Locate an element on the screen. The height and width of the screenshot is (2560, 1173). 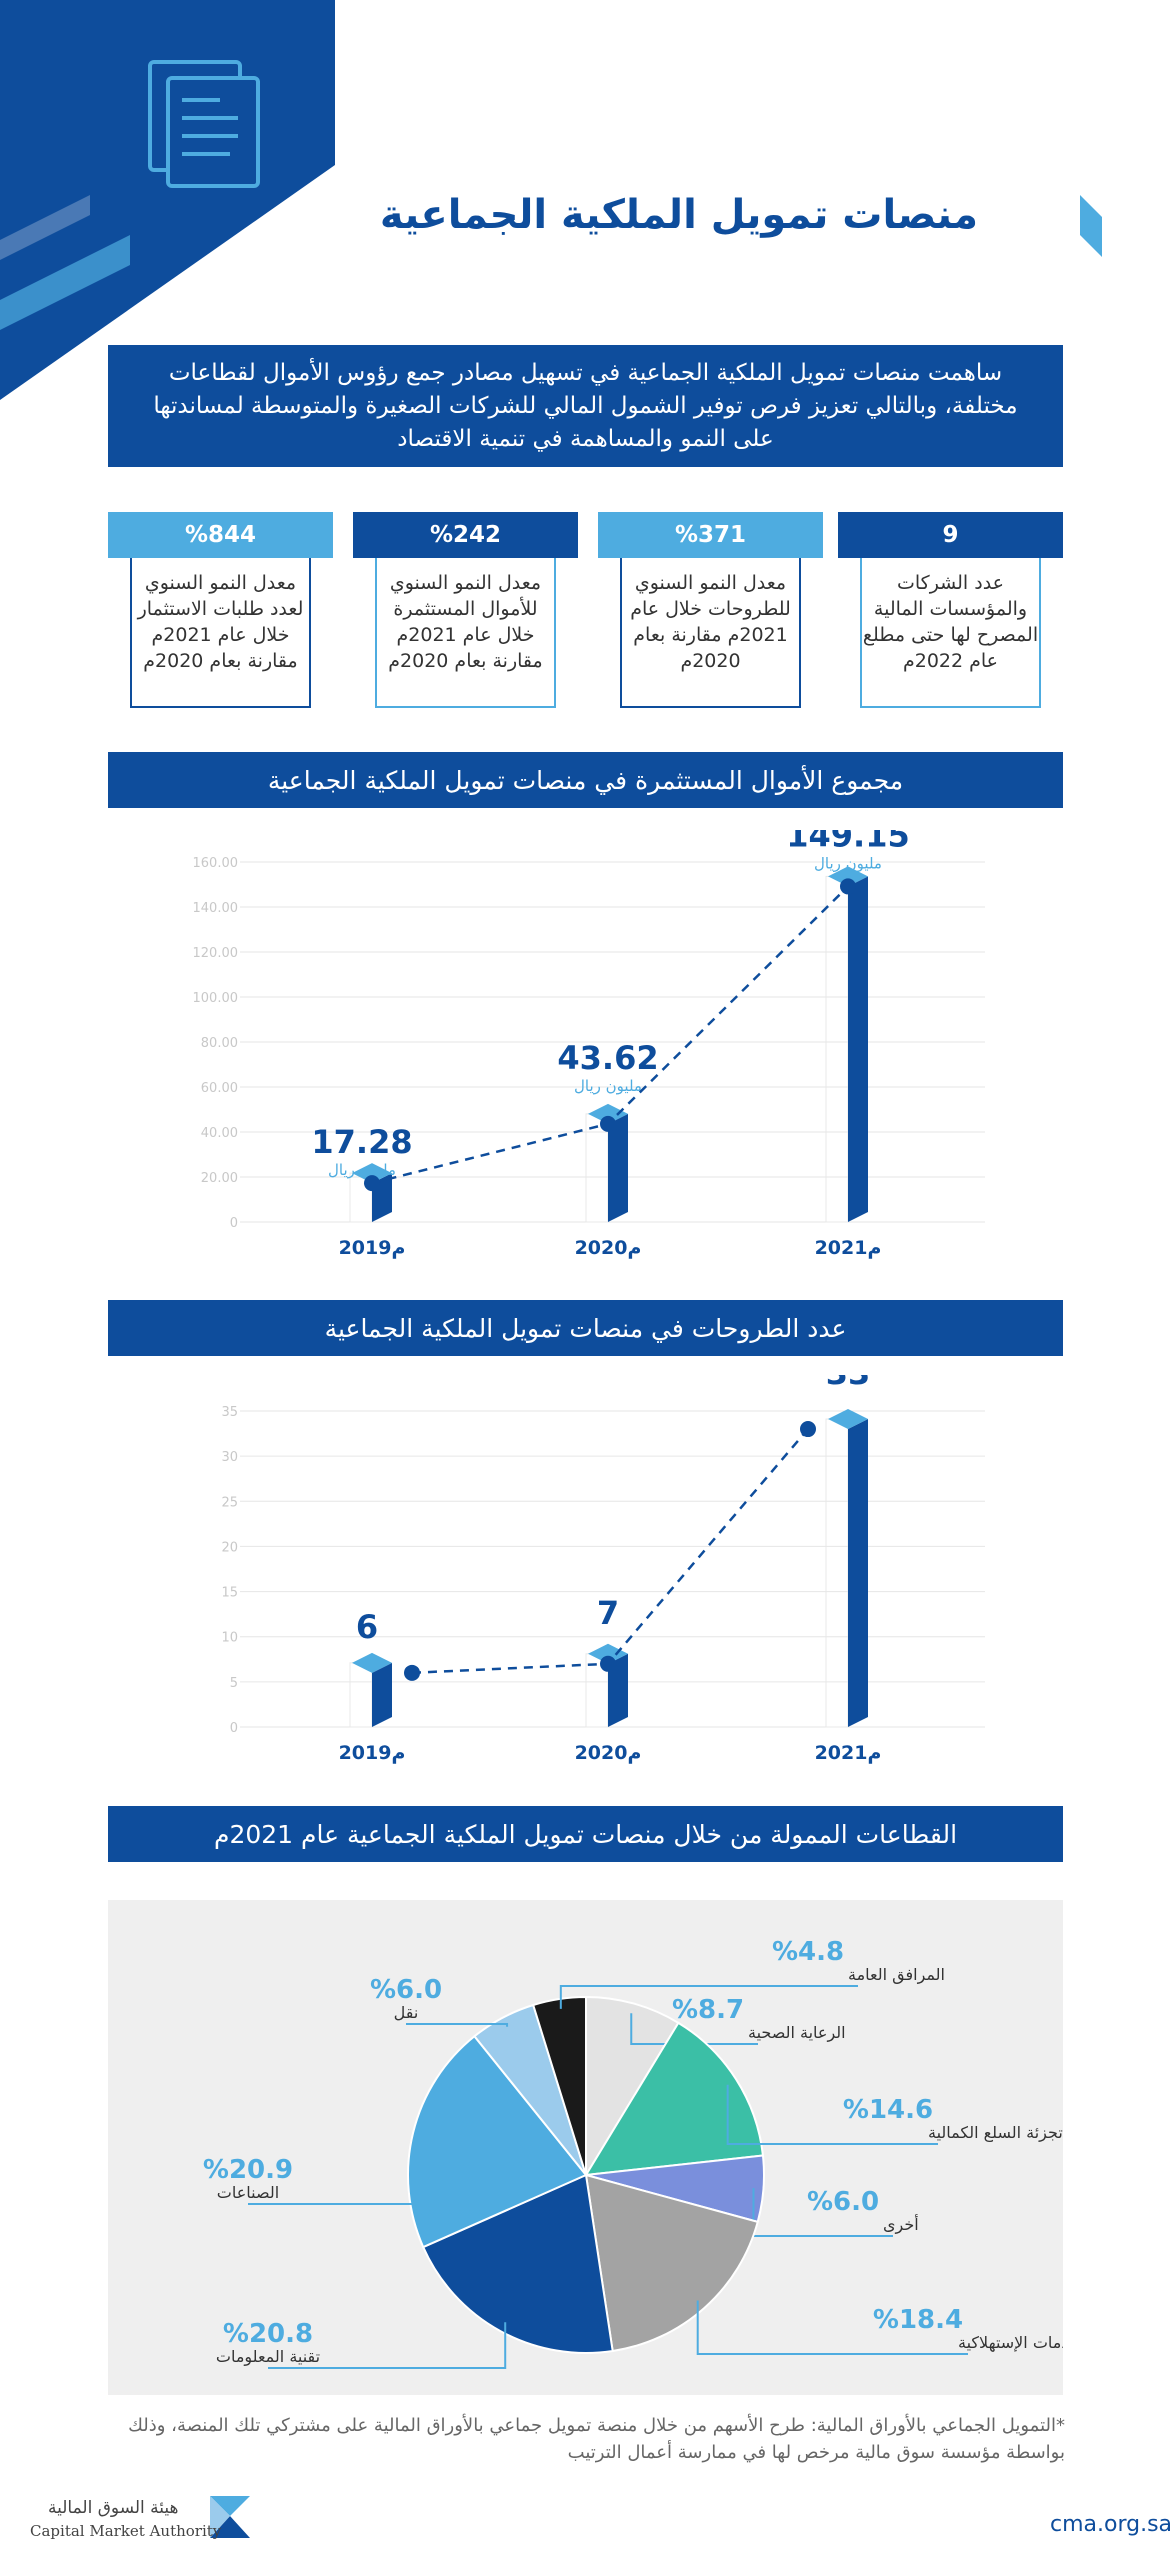
stat-value: %844 is located at coordinates (220, 535).